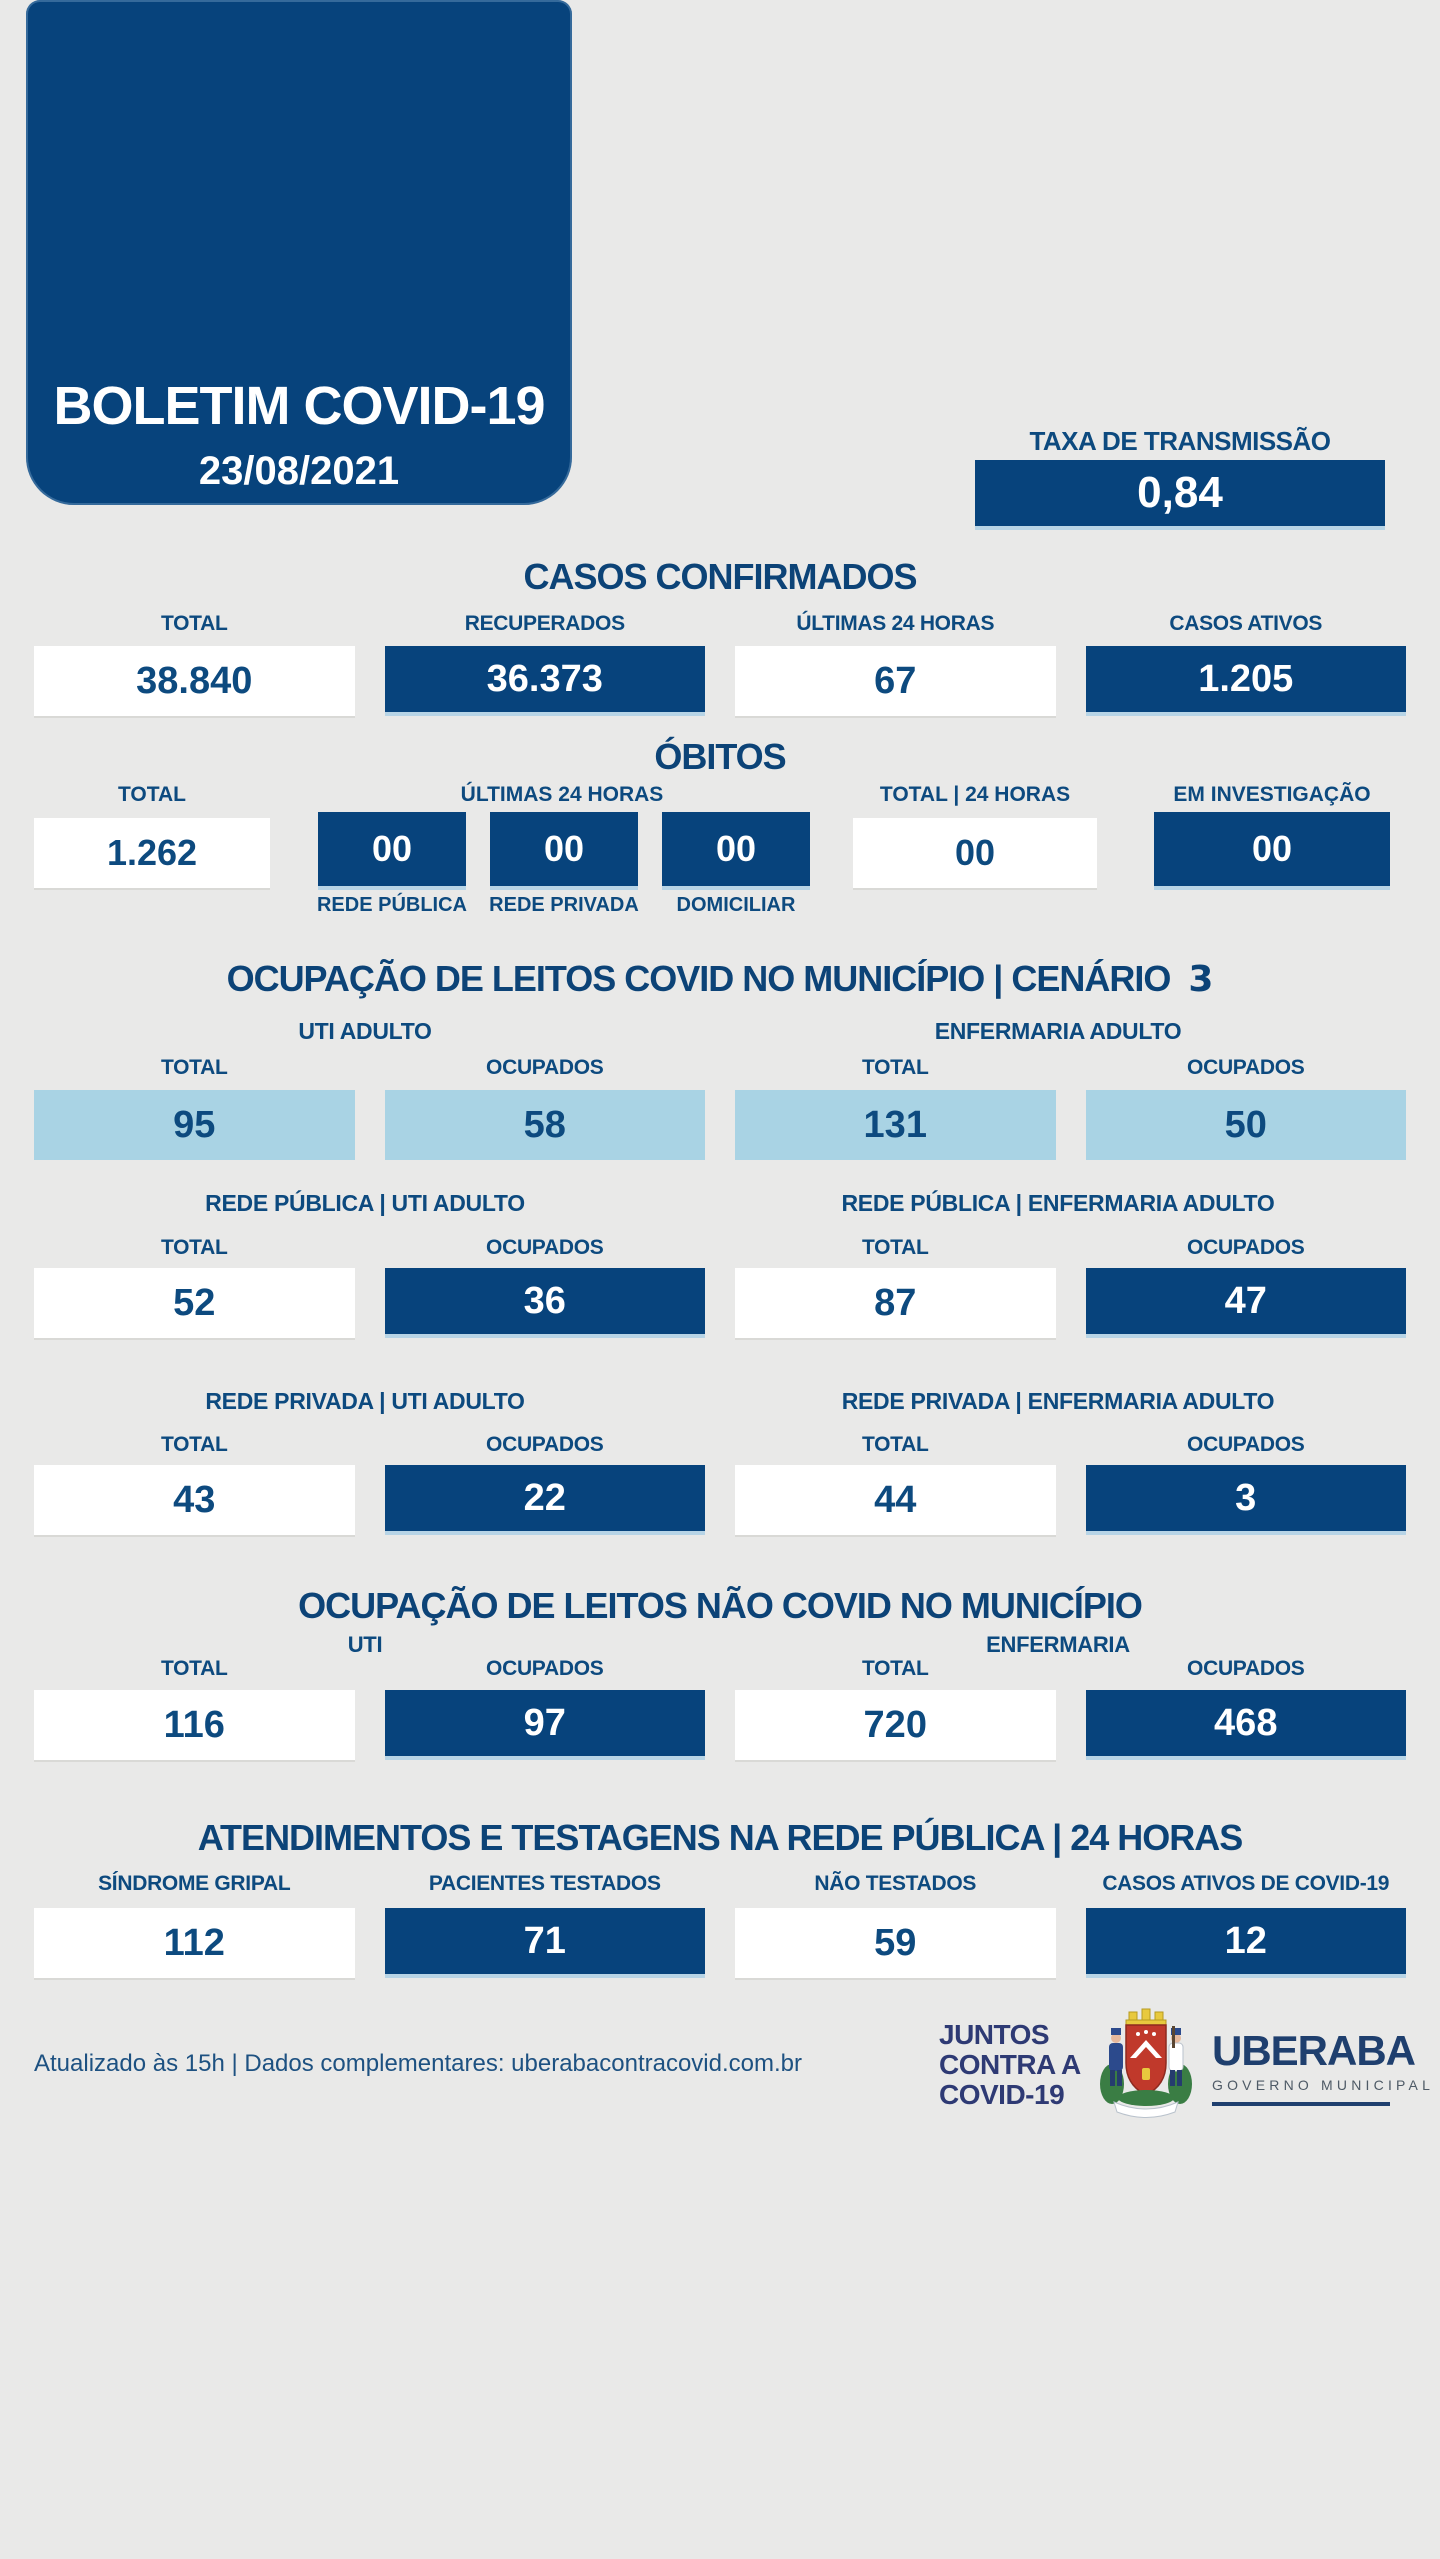 Image resolution: width=1440 pixels, height=2559 pixels. Describe the element at coordinates (545, 1444) in the screenshot. I see `private-uti-occupied-label: OCUPADOS` at that location.